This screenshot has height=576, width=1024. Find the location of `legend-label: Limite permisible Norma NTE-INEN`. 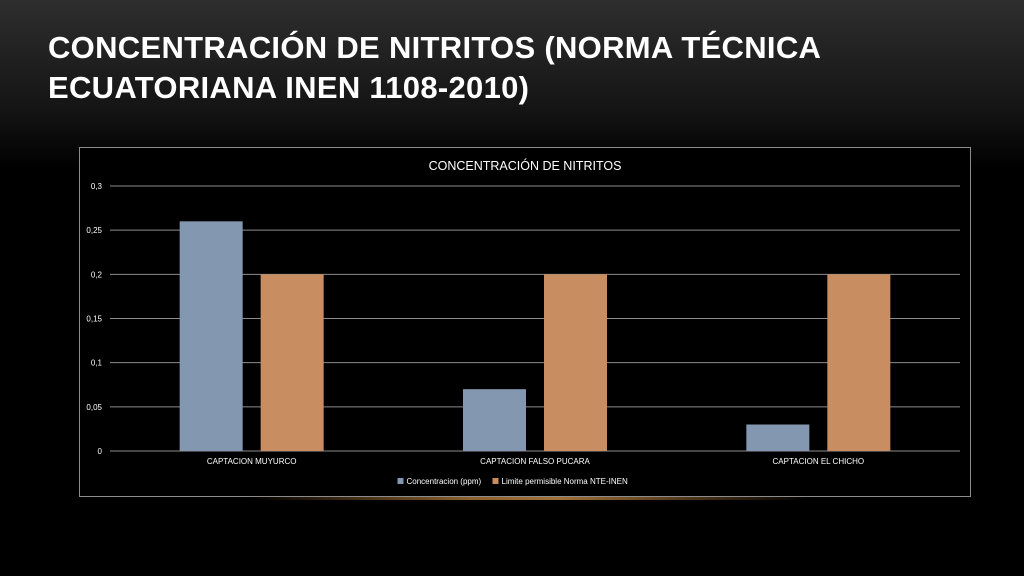

legend-label: Limite permisible Norma NTE-INEN is located at coordinates (565, 481).